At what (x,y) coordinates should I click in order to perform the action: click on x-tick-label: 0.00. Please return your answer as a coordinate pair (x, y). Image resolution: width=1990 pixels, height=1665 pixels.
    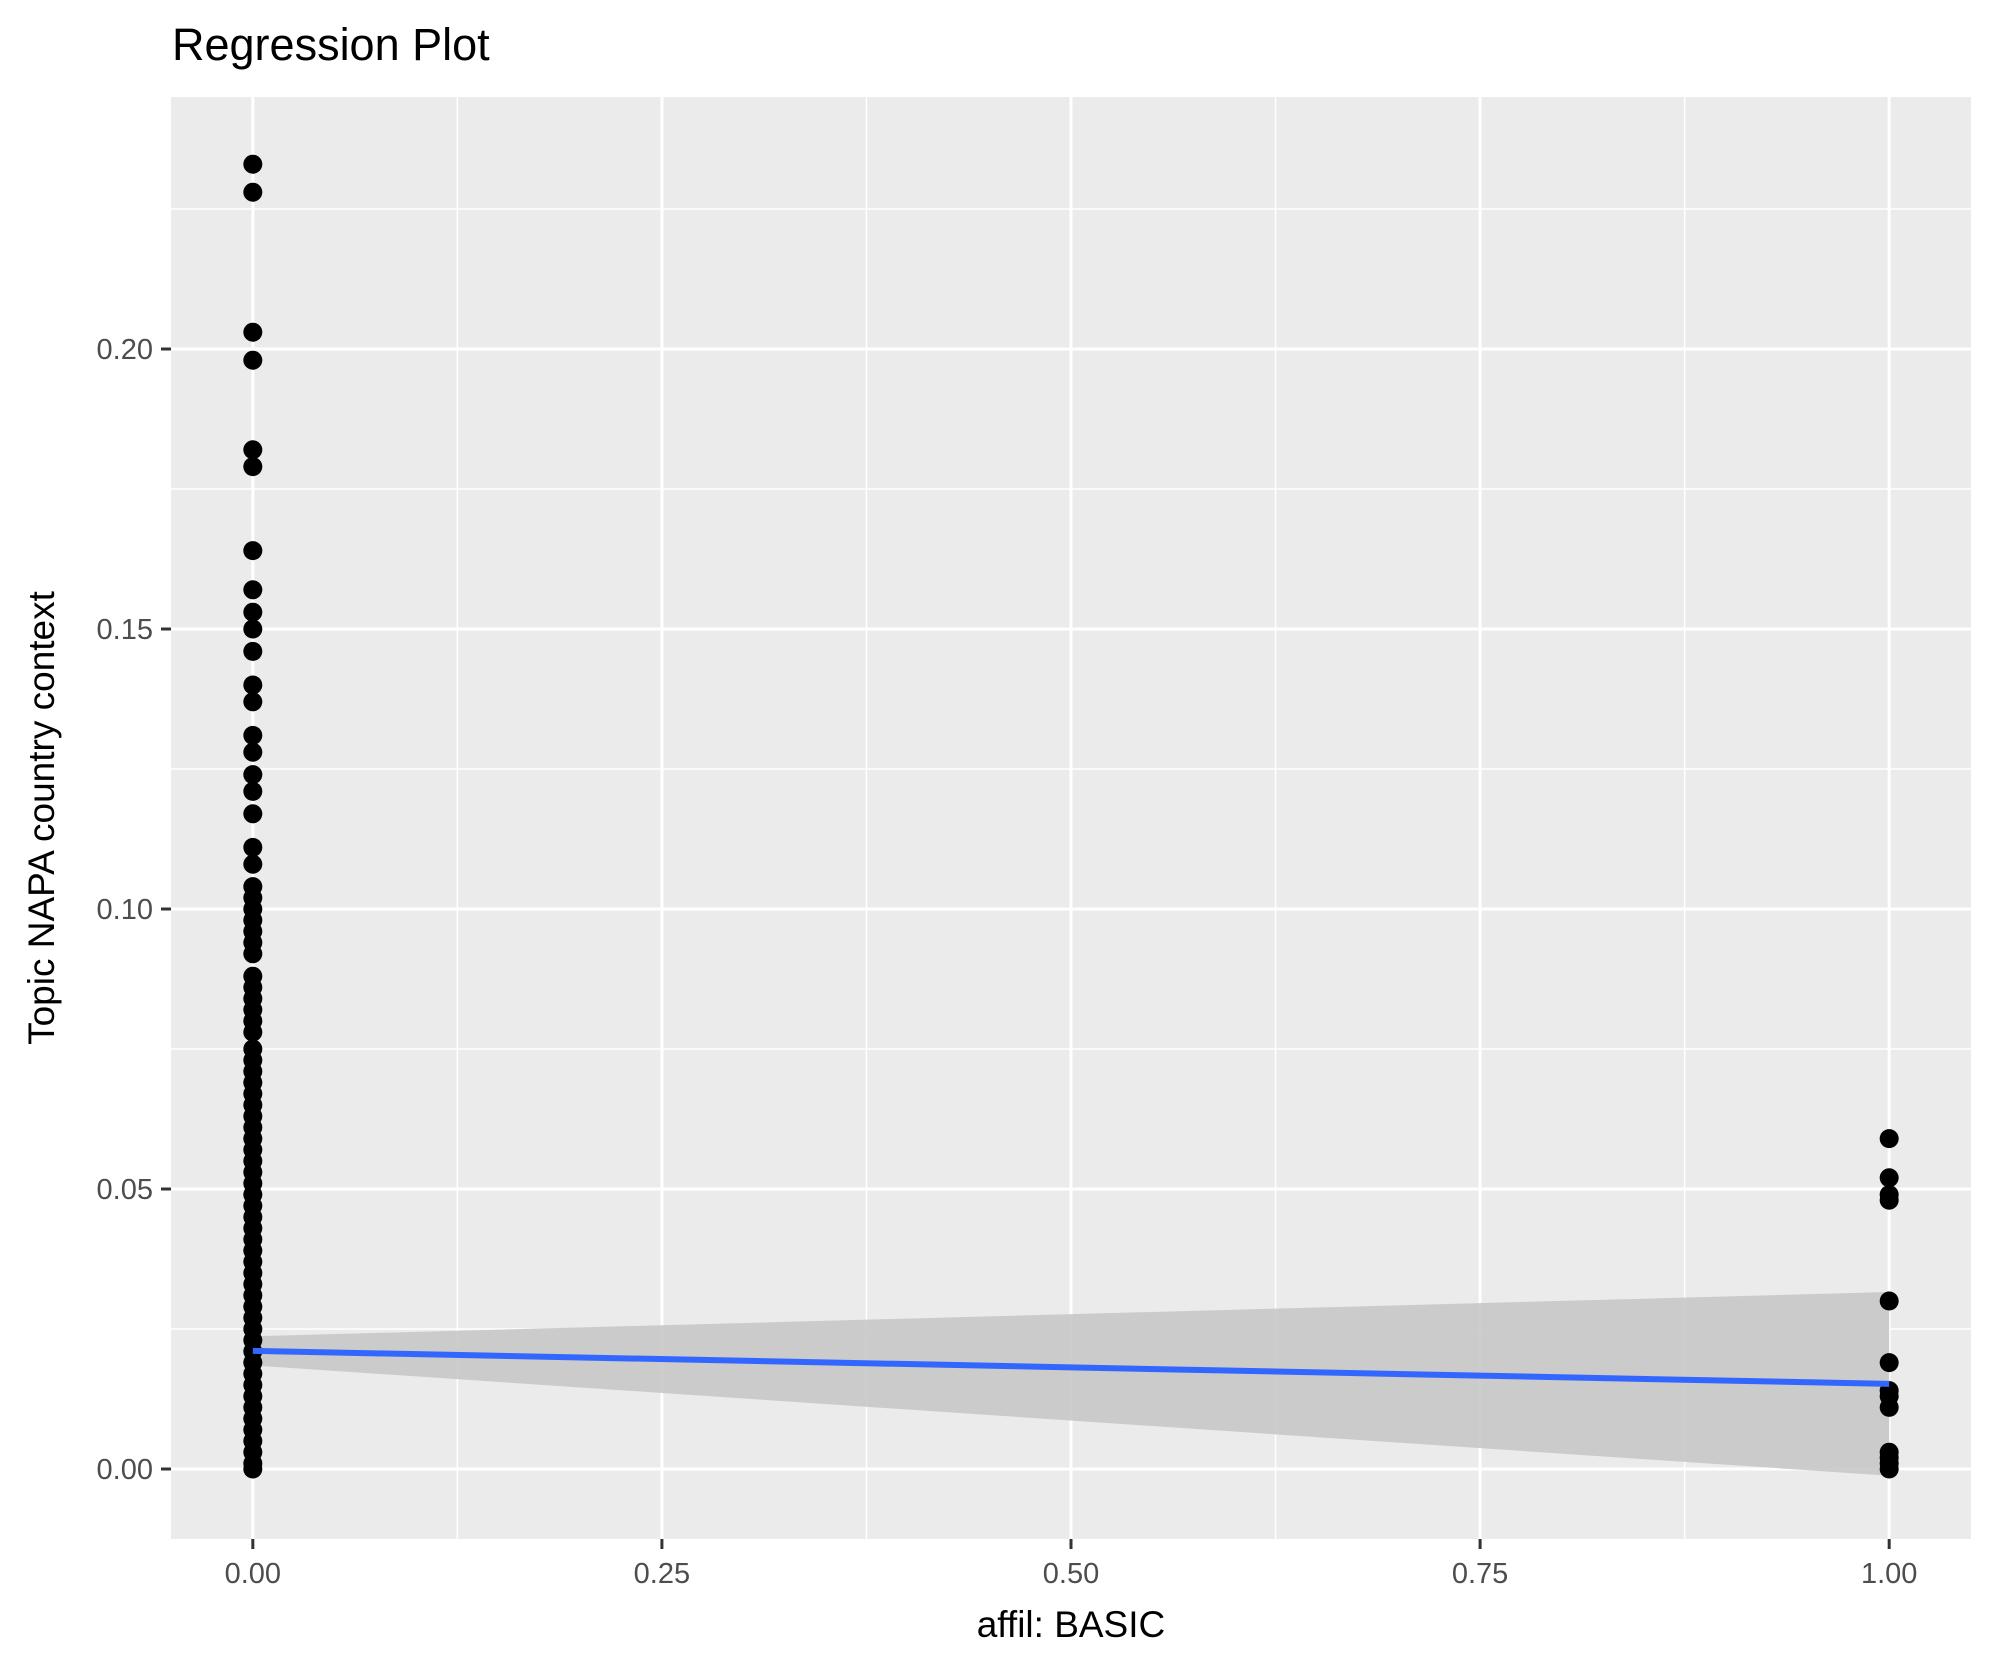
    Looking at the image, I should click on (253, 1574).